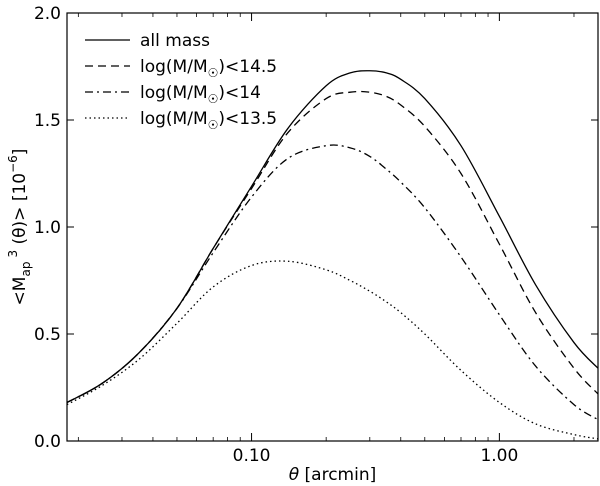 This screenshot has width=600, height=486. I want to click on y-axis-label-prefix: <M, so click(20, 291).